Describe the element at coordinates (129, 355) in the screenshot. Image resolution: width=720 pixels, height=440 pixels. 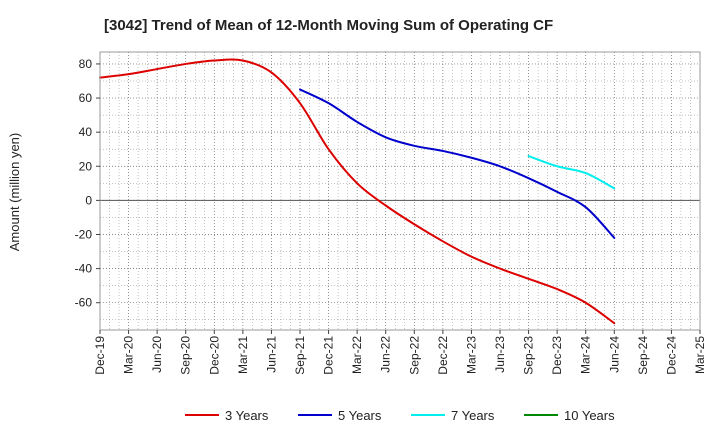
I see `x-tick-label: Mar-20` at that location.